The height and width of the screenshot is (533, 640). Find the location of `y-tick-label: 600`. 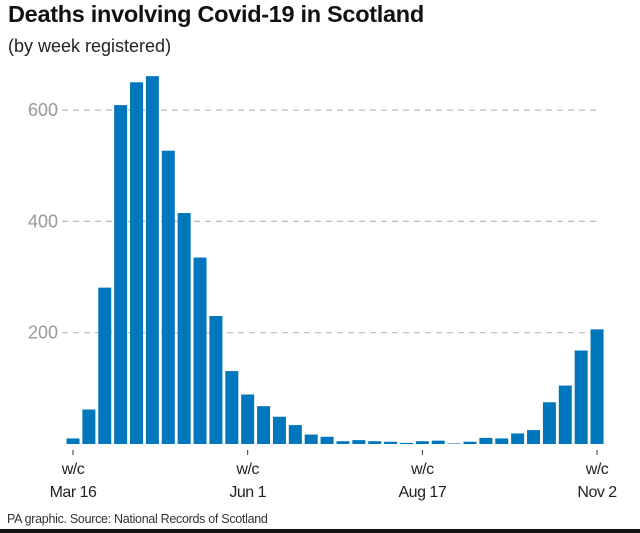

y-tick-label: 600 is located at coordinates (43, 110).